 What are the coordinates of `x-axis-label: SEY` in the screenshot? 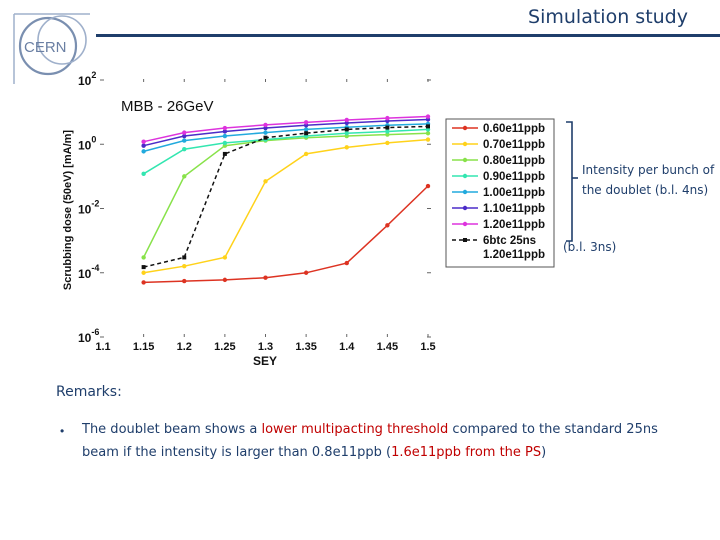 It's located at (265, 361).